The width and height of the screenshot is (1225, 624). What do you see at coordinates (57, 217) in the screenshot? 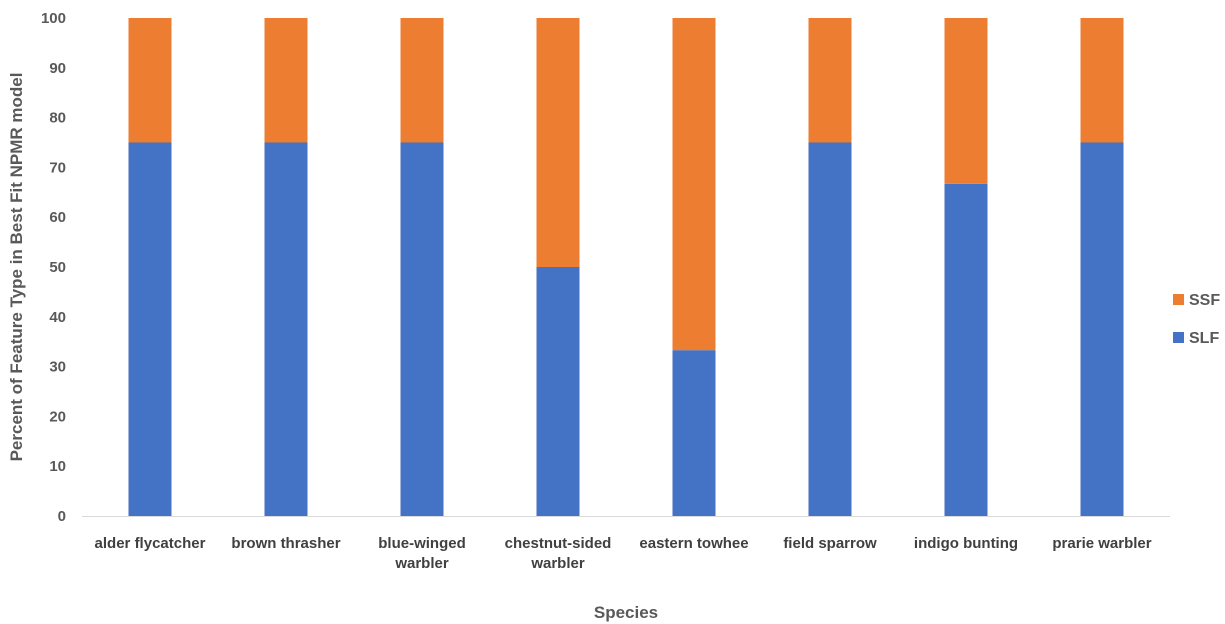
I see `y-tick-label: 60` at bounding box center [57, 217].